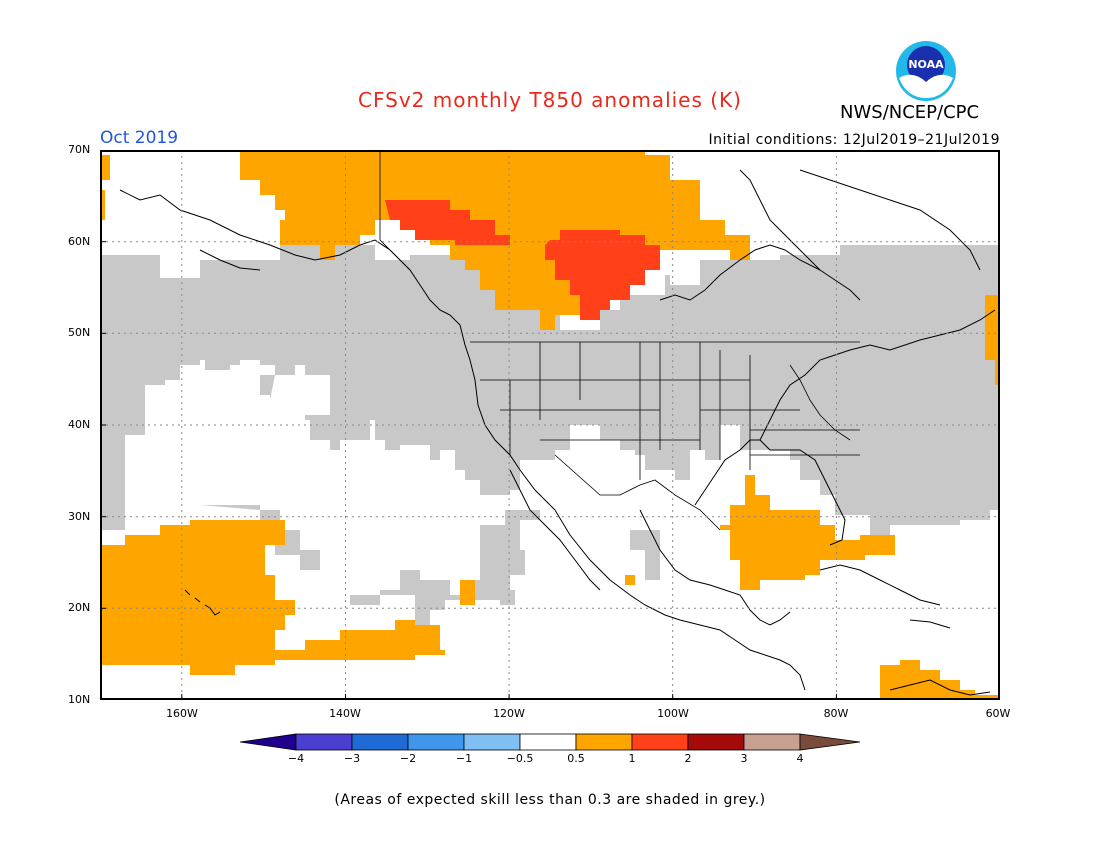 The width and height of the screenshot is (1100, 850). What do you see at coordinates (632, 758) in the screenshot?
I see `colorbar-label: 1` at bounding box center [632, 758].